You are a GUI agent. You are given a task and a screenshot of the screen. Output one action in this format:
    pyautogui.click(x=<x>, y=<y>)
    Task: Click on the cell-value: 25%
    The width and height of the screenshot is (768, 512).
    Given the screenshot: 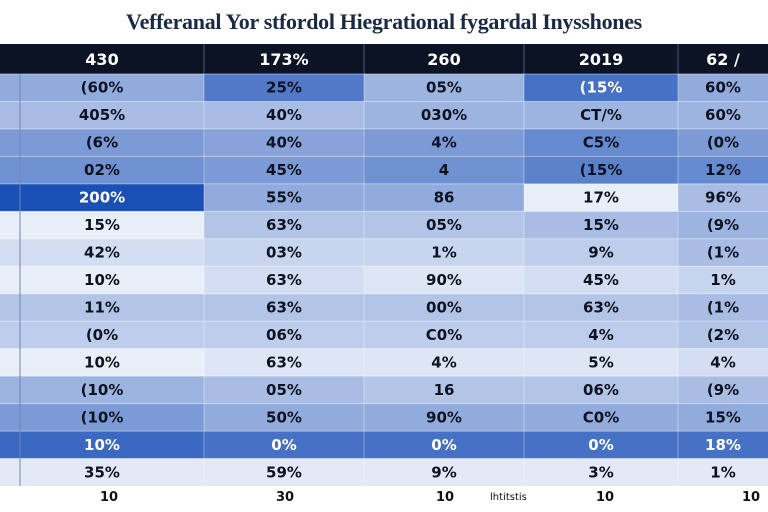 What is the action you would take?
    pyautogui.click(x=284, y=88)
    